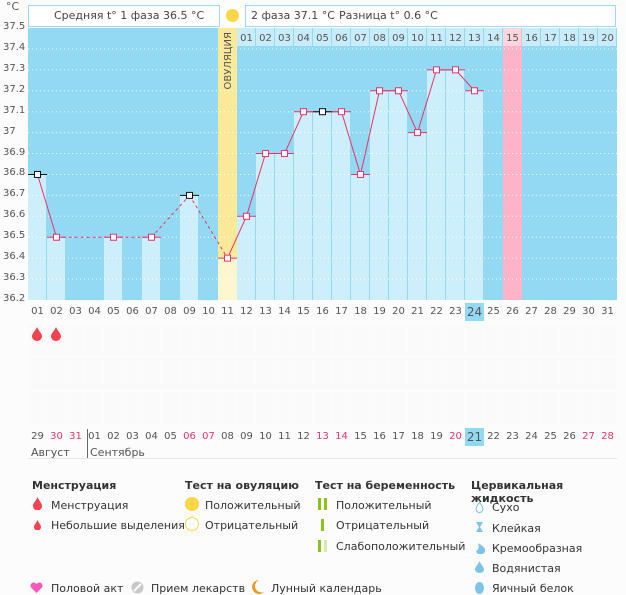  I want to click on x-tick-label: 12, so click(246, 311).